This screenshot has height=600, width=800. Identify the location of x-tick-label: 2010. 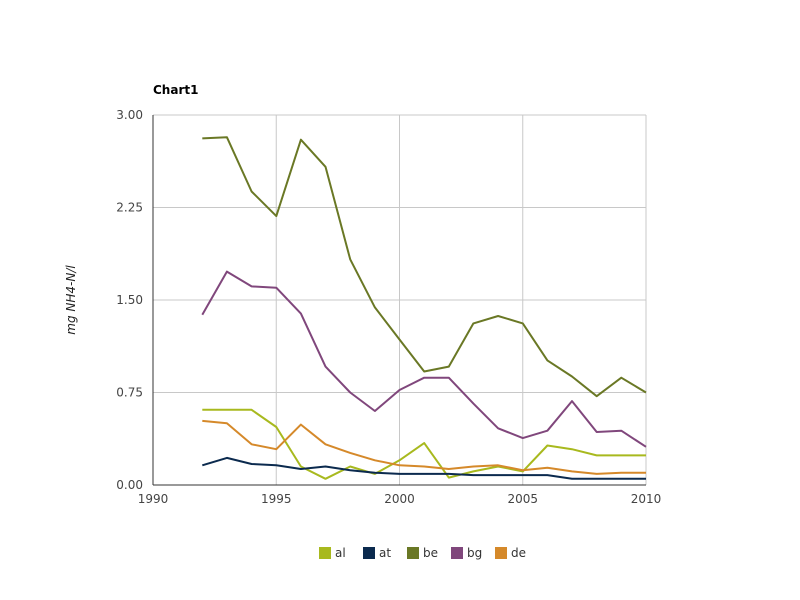
(646, 499).